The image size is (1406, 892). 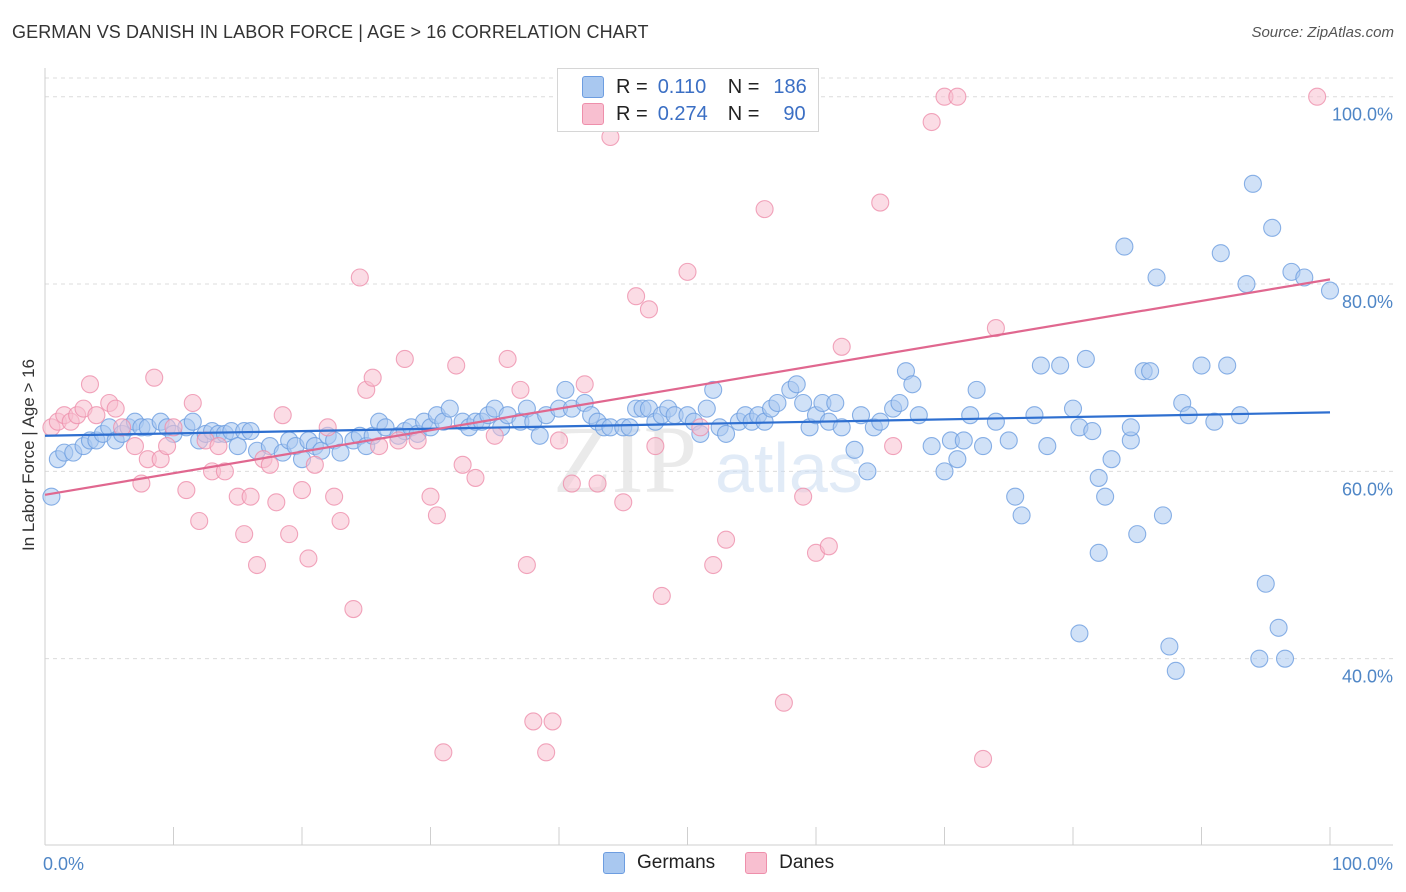 What do you see at coordinates (1367, 489) in the screenshot?
I see `y-tick-label: 60.0%` at bounding box center [1367, 489].